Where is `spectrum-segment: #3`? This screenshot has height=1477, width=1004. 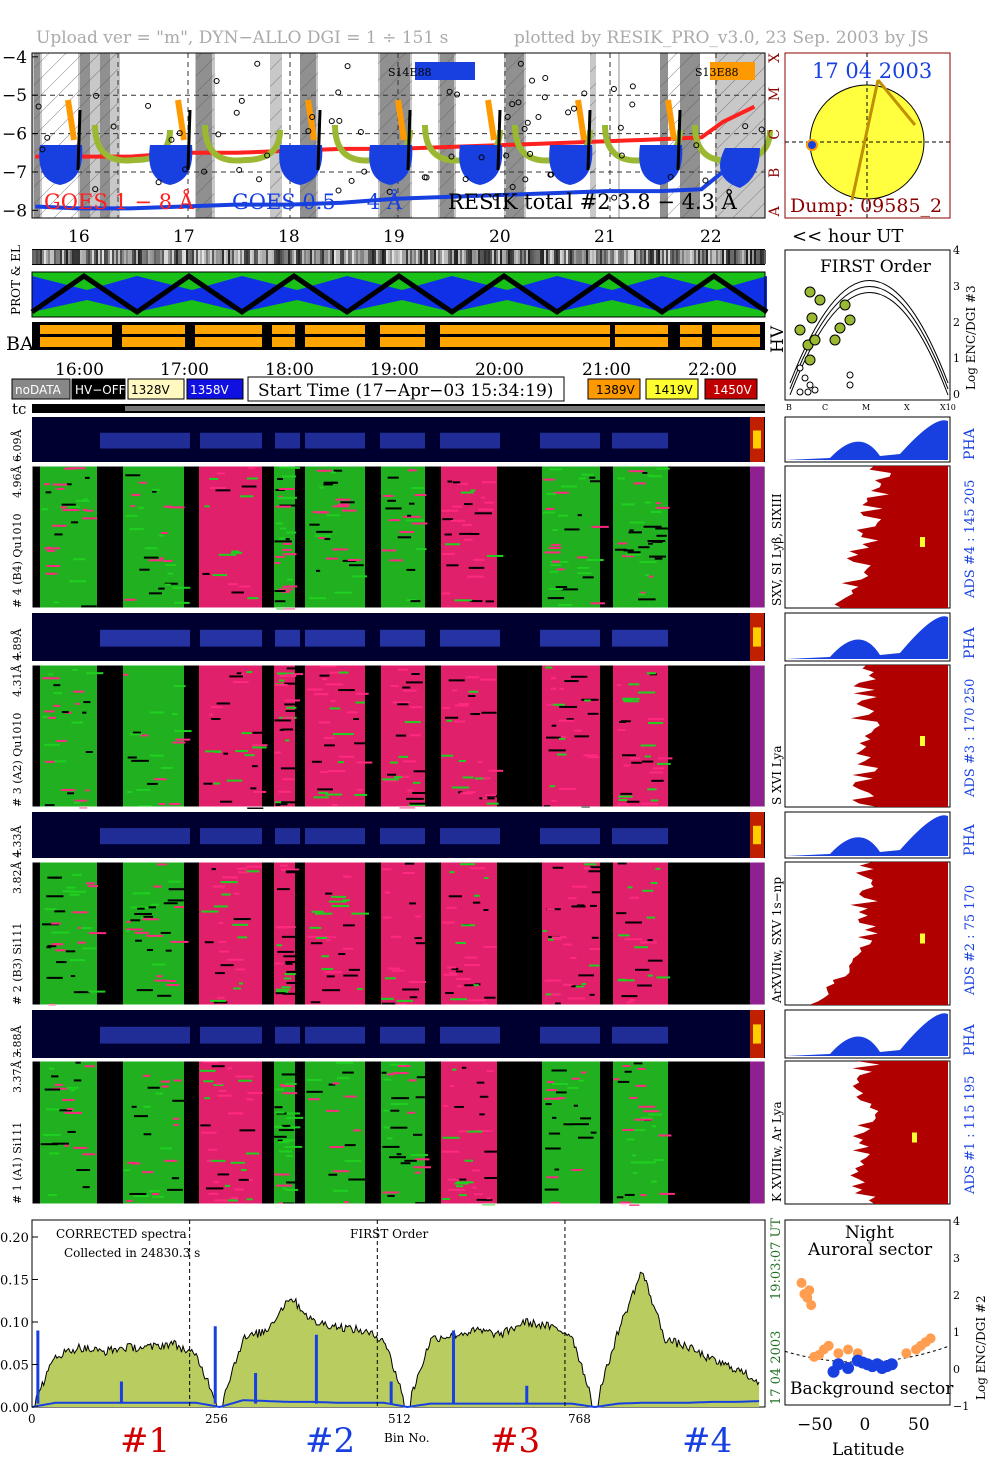 spectrum-segment: #3 is located at coordinates (515, 1441).